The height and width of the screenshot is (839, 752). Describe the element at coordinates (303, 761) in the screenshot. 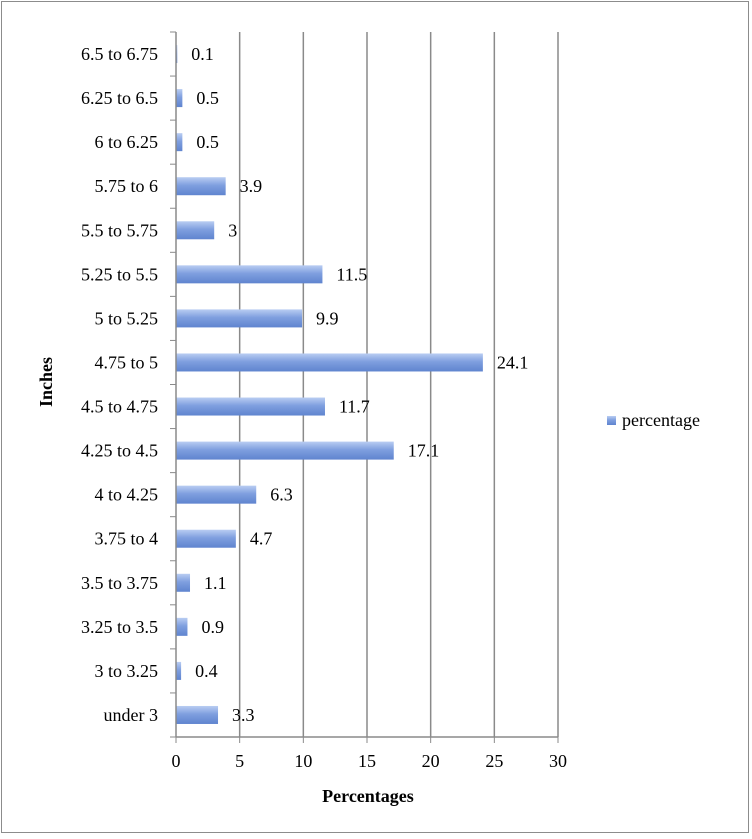

I see `x-tick-label: 10` at that location.